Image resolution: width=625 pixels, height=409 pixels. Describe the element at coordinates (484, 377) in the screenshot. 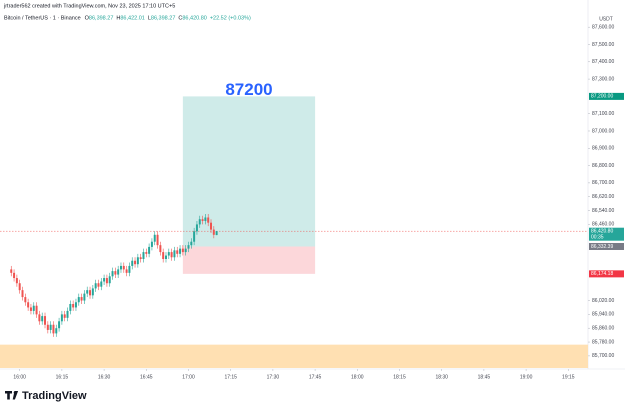

I see `x-tick-label: 18:45` at that location.